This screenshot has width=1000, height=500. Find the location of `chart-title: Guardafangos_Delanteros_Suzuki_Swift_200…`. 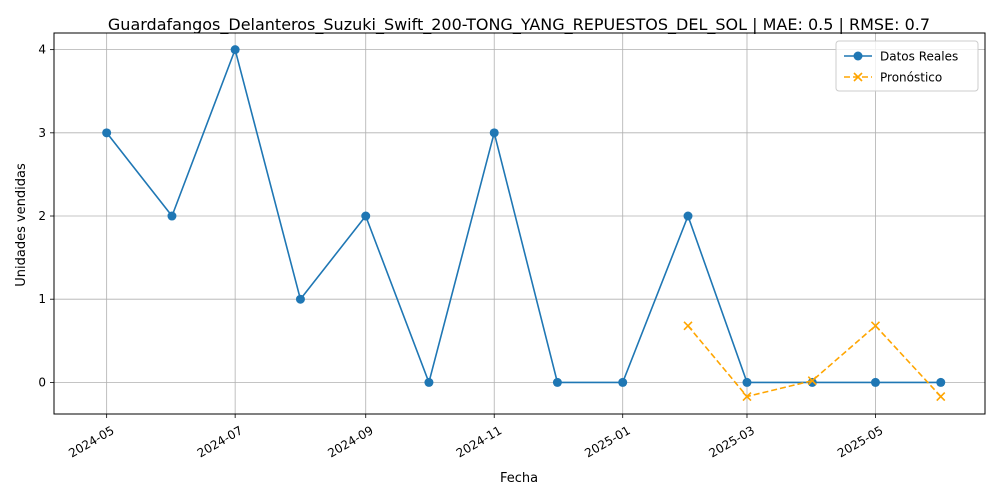

chart-title: Guardafangos_Delanteros_Suzuki_Swift_200… is located at coordinates (519, 25).